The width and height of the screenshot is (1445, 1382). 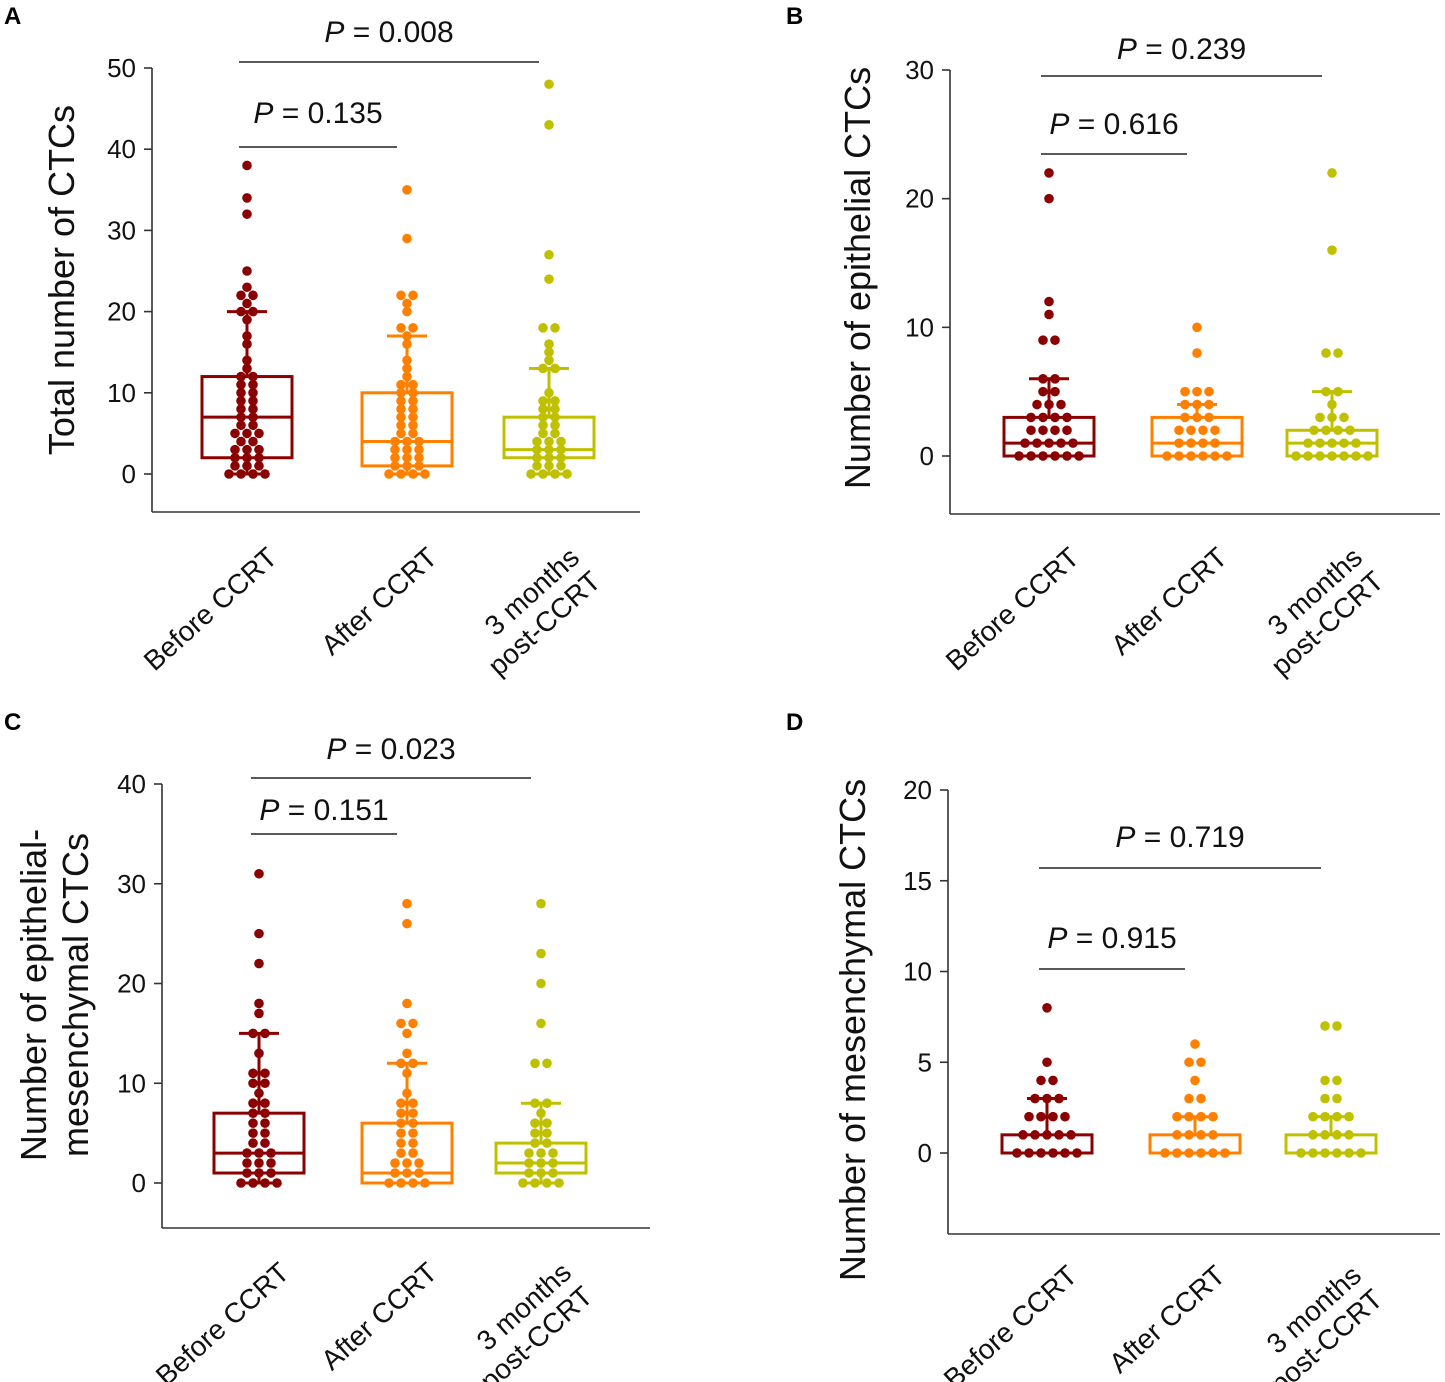 What do you see at coordinates (327, 113) in the screenshot?
I see `p-rest: = 0.135` at bounding box center [327, 113].